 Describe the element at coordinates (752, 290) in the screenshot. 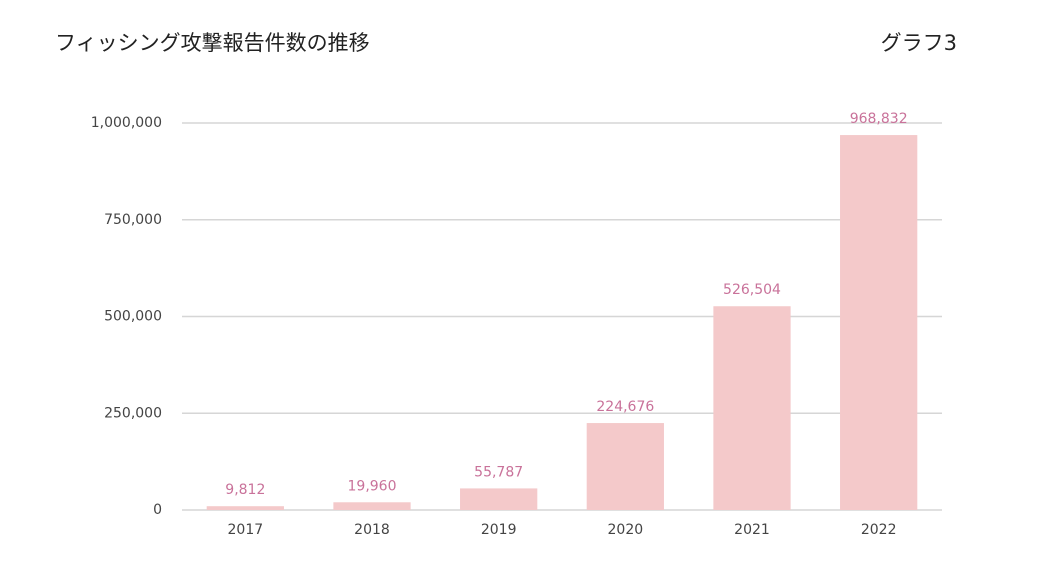

I see `value-label: 526,504` at that location.